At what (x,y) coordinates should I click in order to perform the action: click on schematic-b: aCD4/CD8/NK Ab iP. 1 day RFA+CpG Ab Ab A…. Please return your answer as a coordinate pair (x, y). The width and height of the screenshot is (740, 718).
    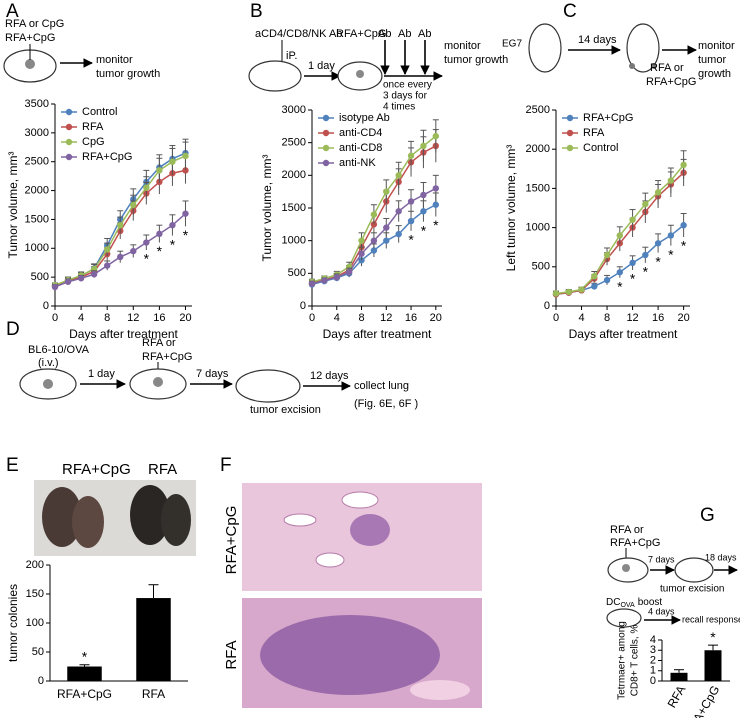
    Looking at the image, I should click on (378, 70).